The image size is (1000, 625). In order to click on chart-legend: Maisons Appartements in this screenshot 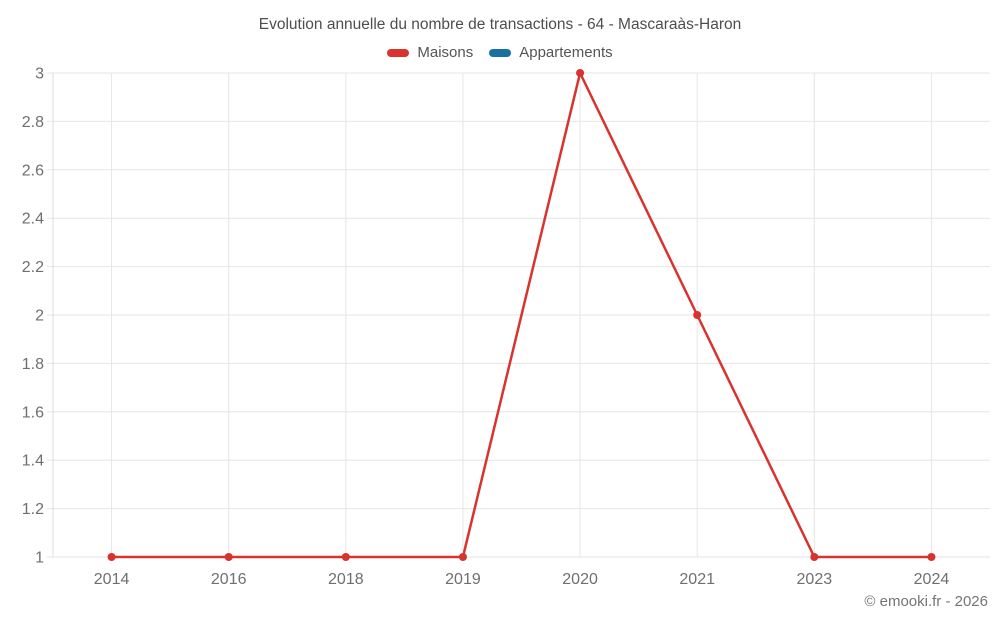, I will do `click(500, 52)`.